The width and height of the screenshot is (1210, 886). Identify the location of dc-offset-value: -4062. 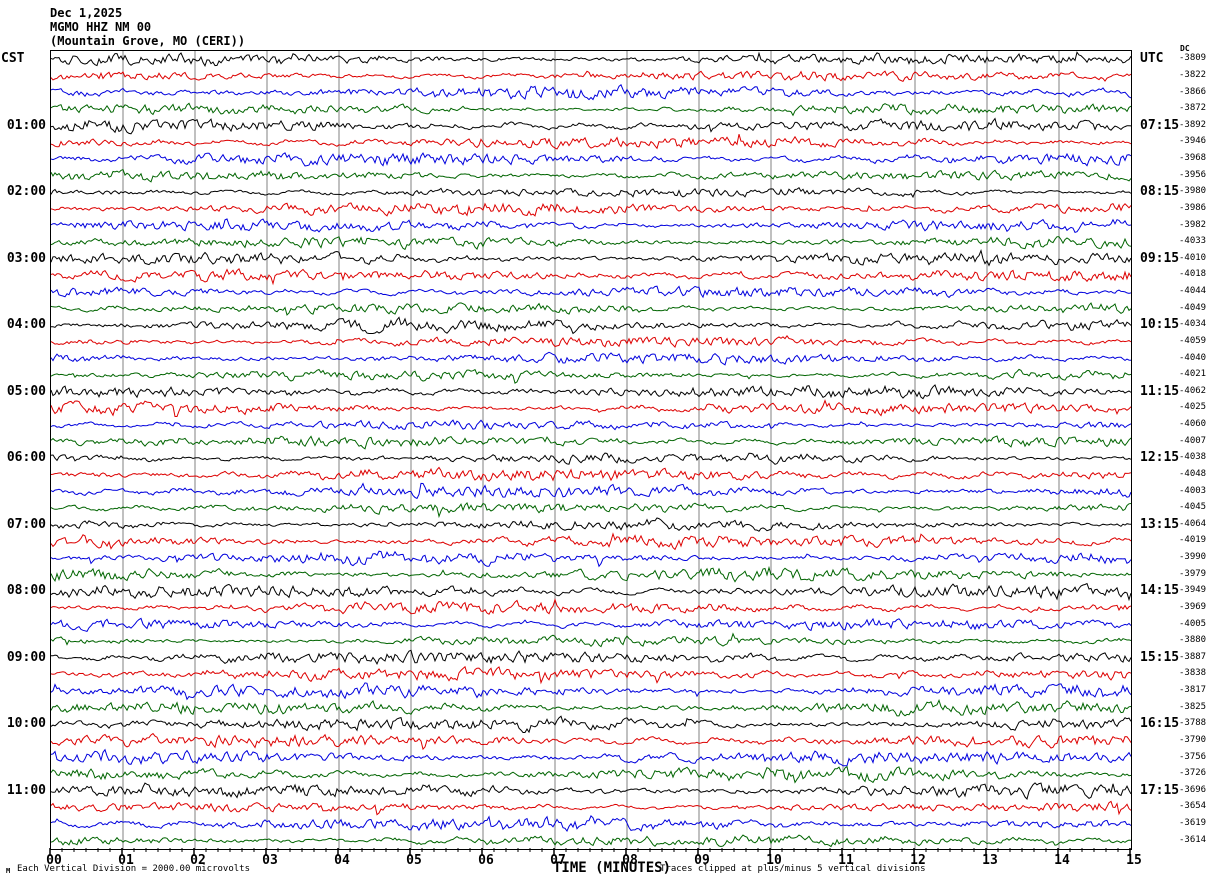
(1193, 390).